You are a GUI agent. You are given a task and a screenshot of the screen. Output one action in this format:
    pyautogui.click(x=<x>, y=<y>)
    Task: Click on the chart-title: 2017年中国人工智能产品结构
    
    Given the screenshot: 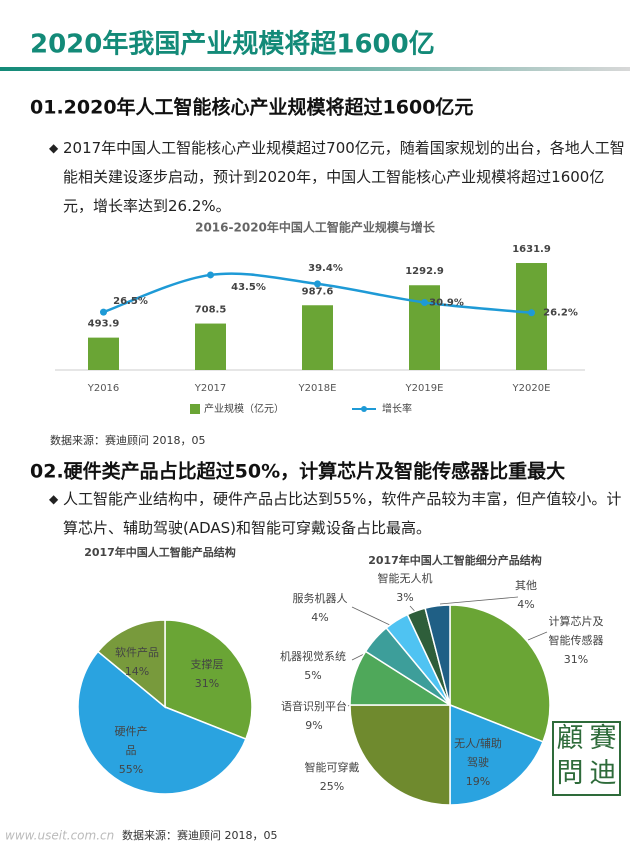 What is the action you would take?
    pyautogui.click(x=160, y=552)
    